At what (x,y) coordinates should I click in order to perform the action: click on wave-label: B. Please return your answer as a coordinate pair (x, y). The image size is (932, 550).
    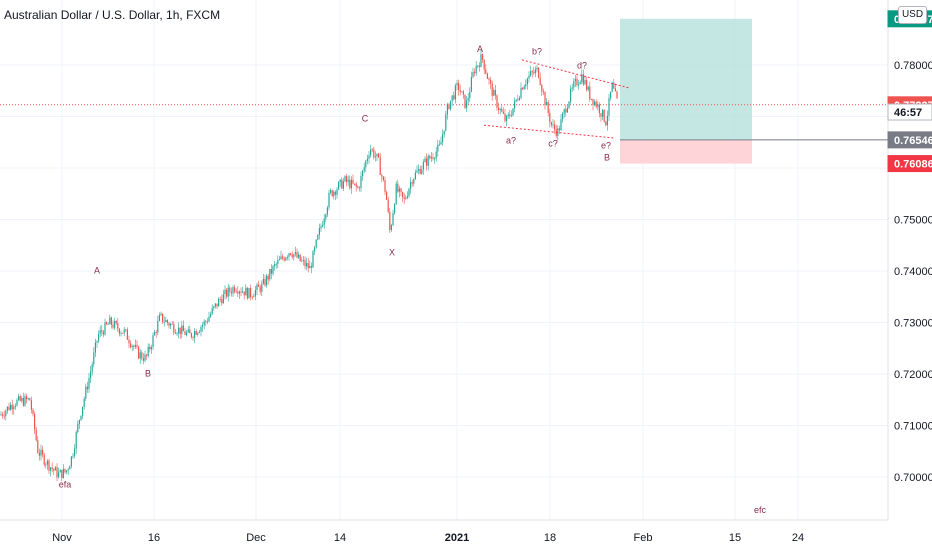
    Looking at the image, I should click on (148, 374).